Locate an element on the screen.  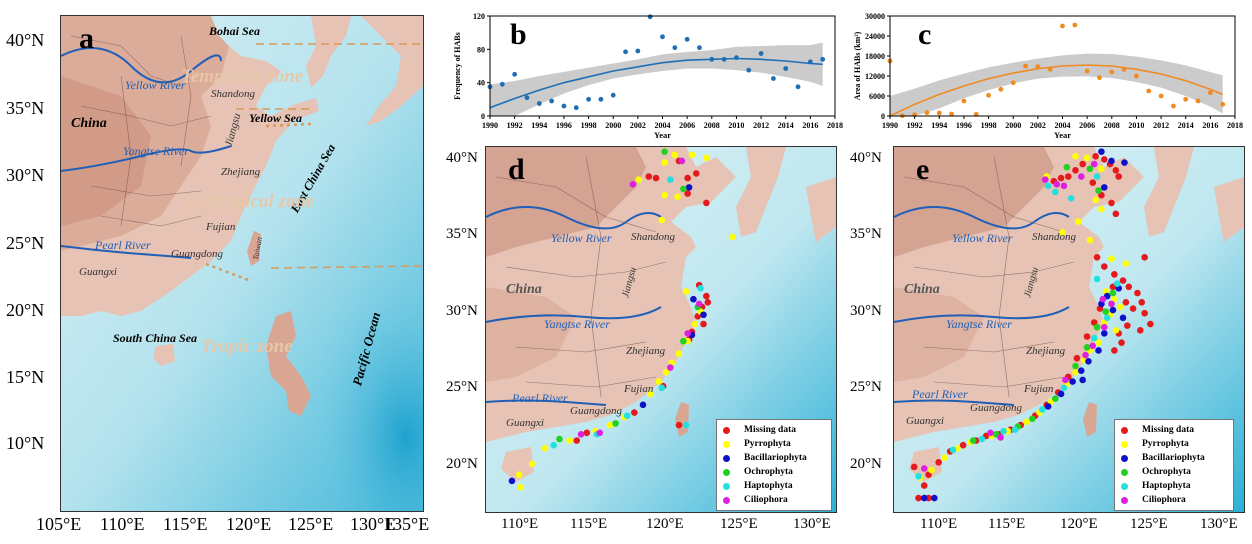
lon-tick: 115°E is located at coordinates (185, 524).